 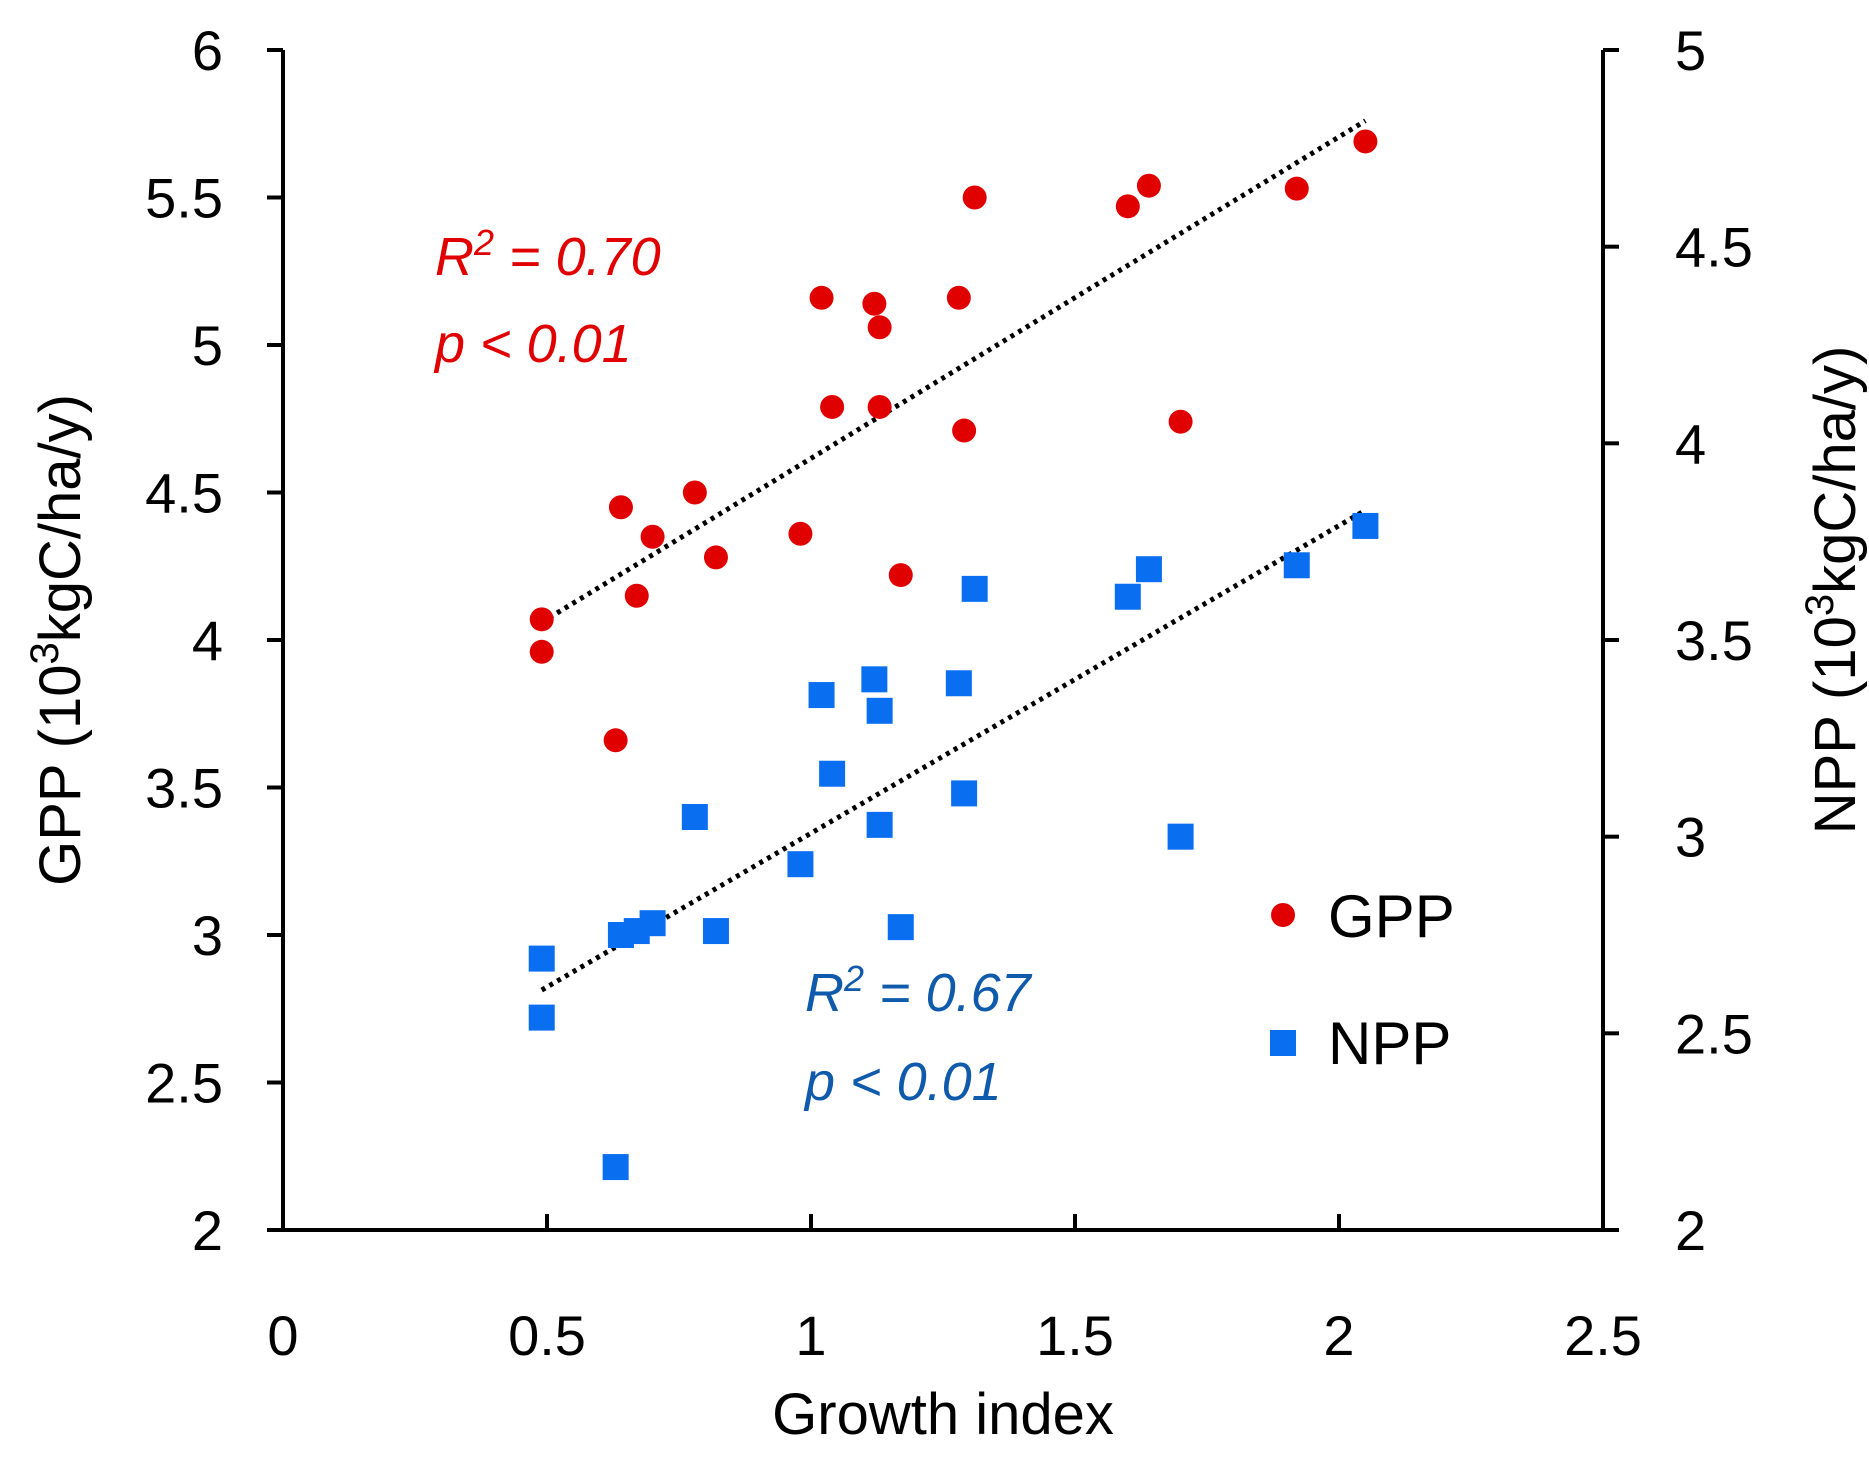 What do you see at coordinates (282, 1335) in the screenshot?
I see `x-tick-label: 0` at bounding box center [282, 1335].